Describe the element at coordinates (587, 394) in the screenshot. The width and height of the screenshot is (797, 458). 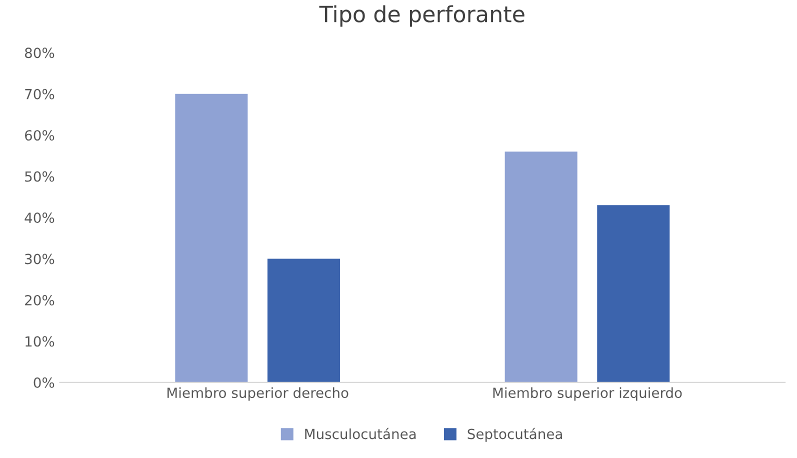
I see `x-tick-label: Miembro superior izquierdo` at that location.